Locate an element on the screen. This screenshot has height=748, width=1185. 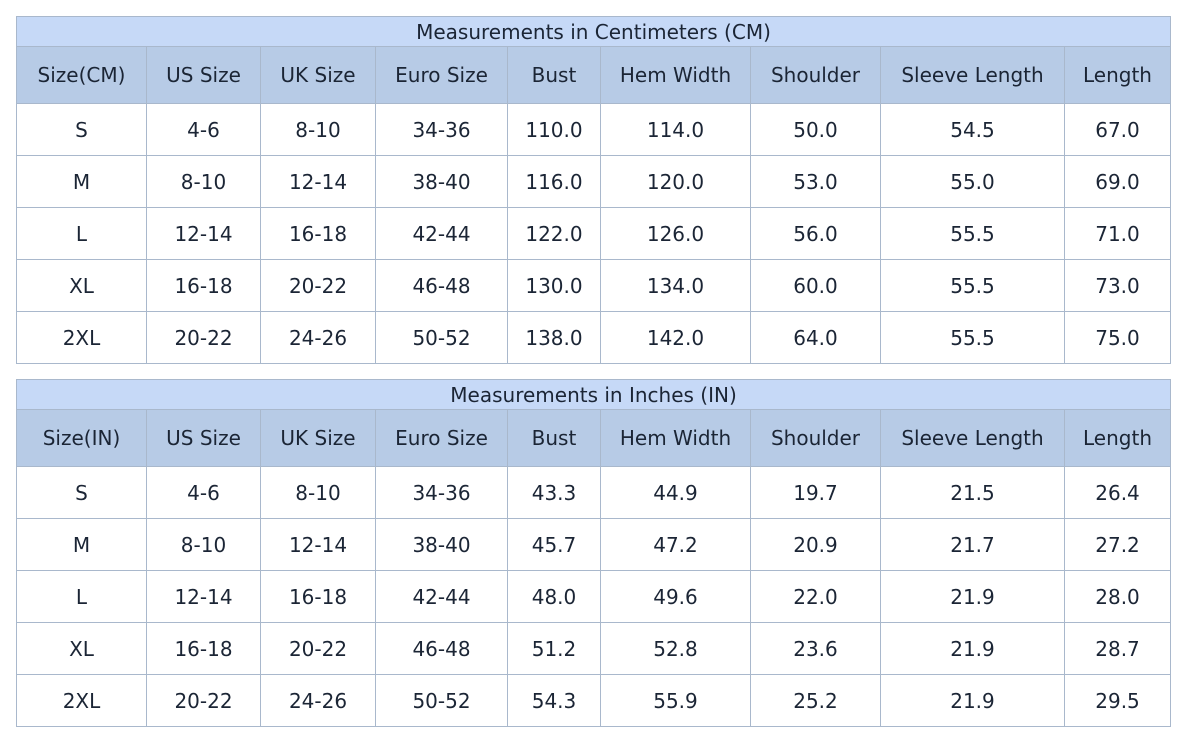
data-row: XL 16-18 20-22 46-48 130.0 134.0 60.0 55.5 73.0 is located at coordinates (593, 285).